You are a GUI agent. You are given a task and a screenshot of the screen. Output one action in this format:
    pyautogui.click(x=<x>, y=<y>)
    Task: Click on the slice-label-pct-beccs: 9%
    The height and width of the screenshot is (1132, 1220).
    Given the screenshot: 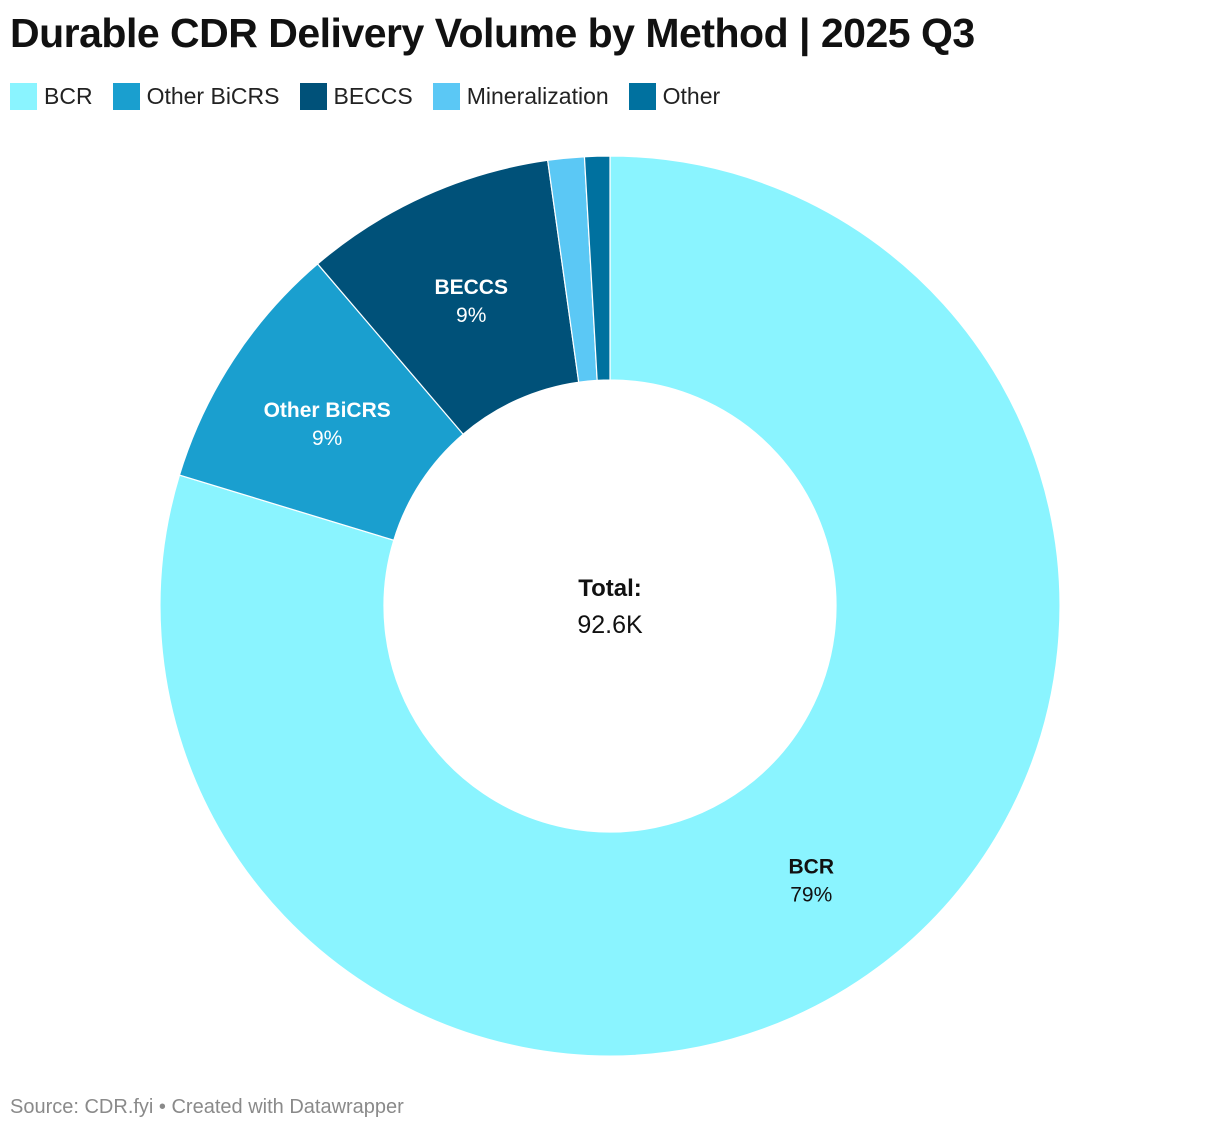 What is the action you would take?
    pyautogui.click(x=471, y=315)
    